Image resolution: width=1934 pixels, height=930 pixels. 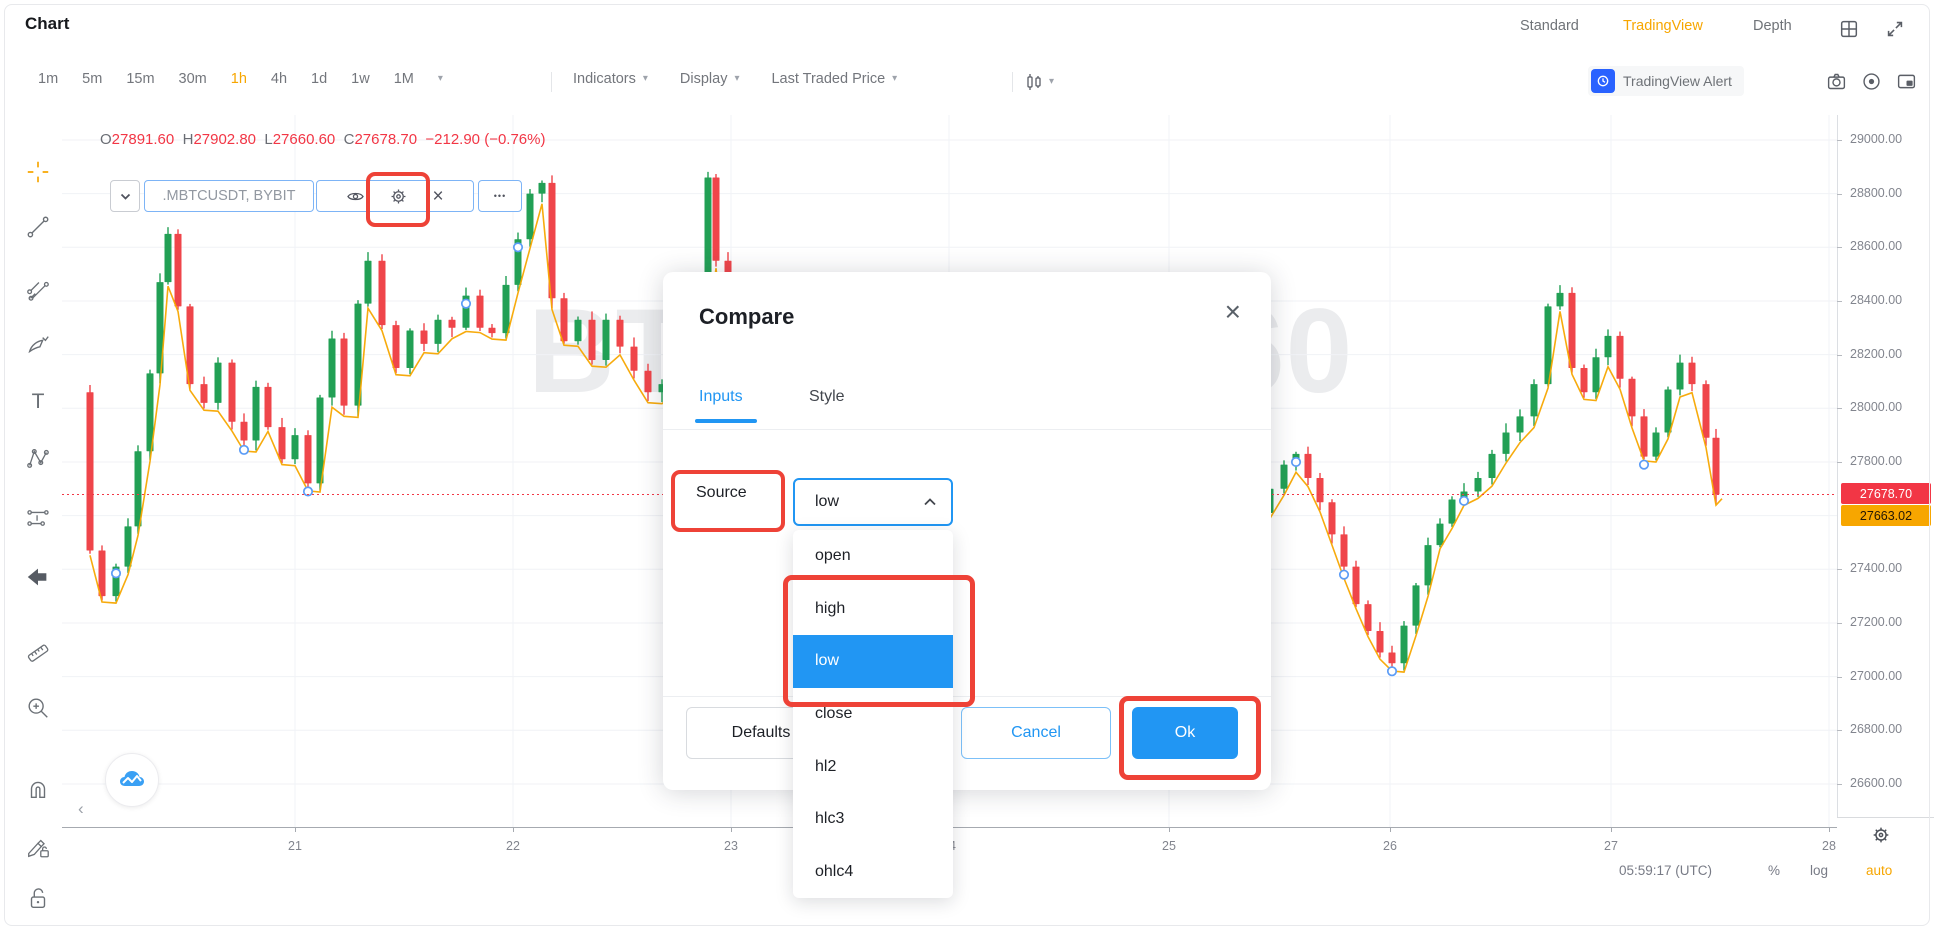 What do you see at coordinates (38, 458) in the screenshot?
I see `xabcd-pattern-tool-icon` at bounding box center [38, 458].